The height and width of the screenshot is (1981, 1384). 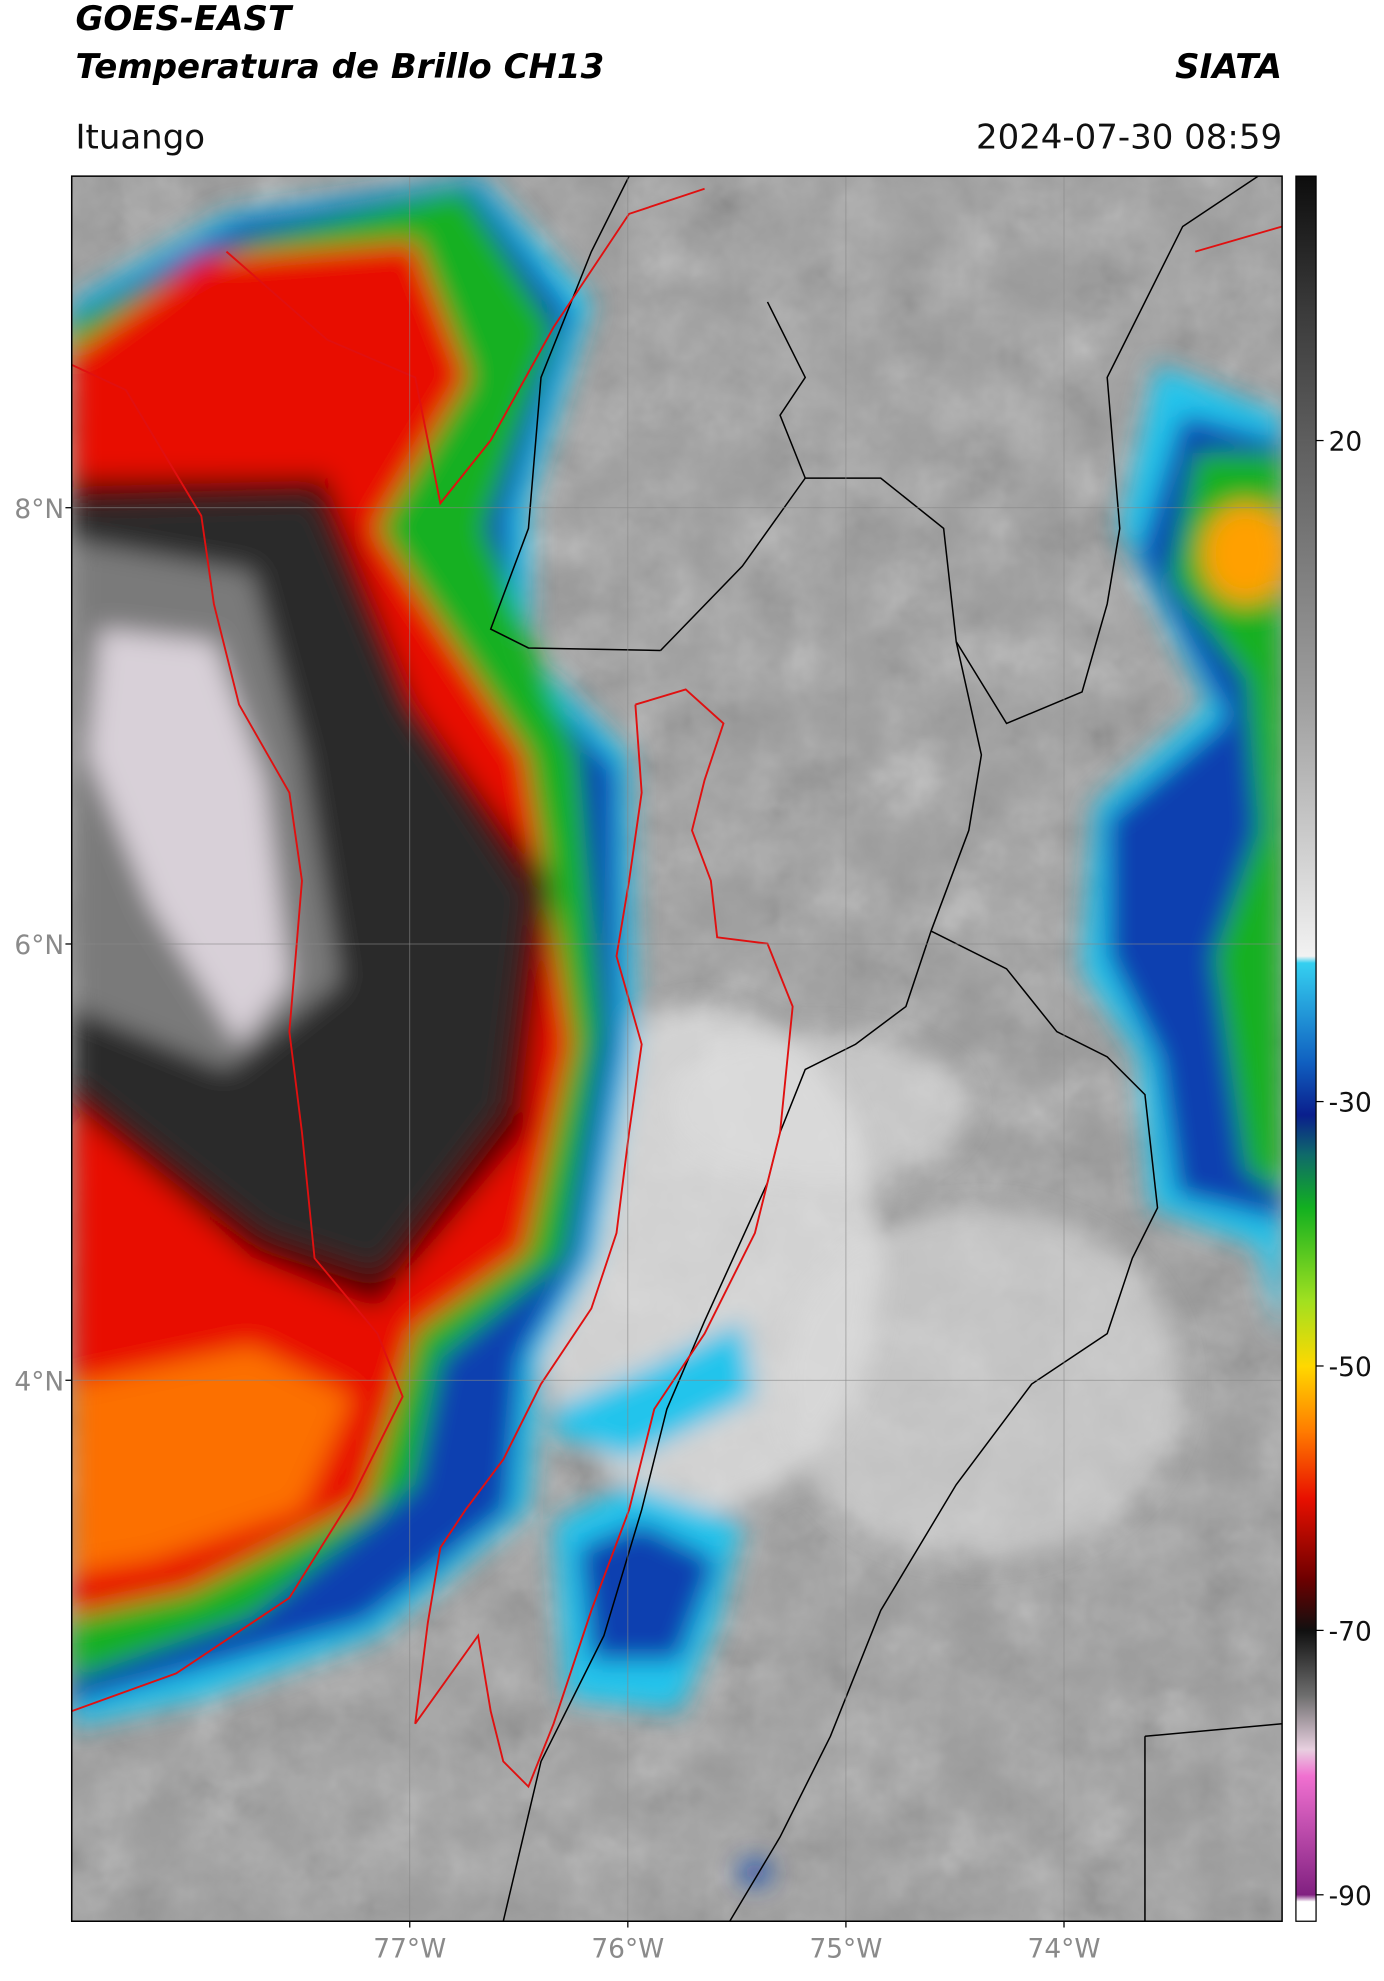 What do you see at coordinates (39, 945) in the screenshot?
I see `lat-tick-label: 6°N` at bounding box center [39, 945].